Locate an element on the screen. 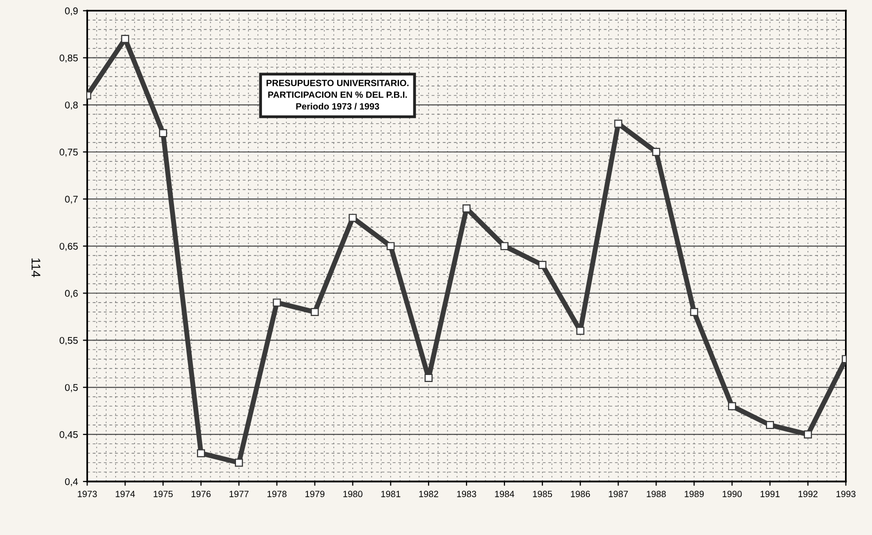 The image size is (872, 535). y-tick-label: 0,9 is located at coordinates (71, 11).